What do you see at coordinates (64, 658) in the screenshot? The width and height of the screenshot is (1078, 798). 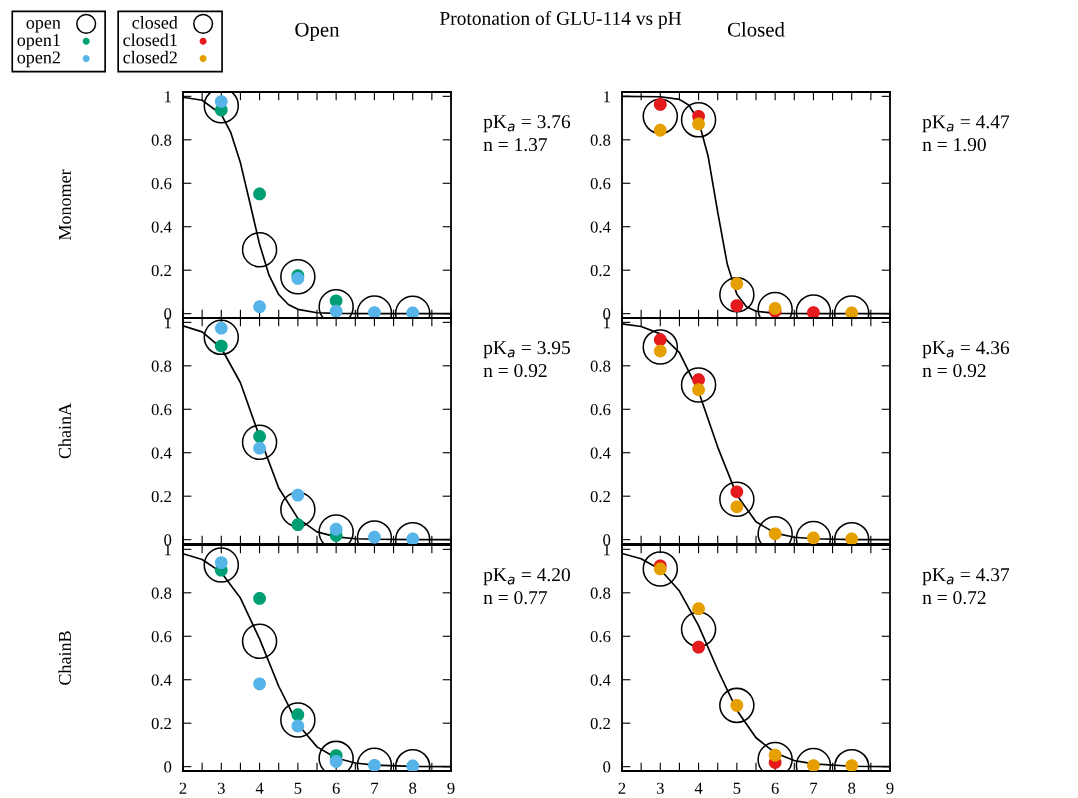 I see `y-axis-title: ChainB` at bounding box center [64, 658].